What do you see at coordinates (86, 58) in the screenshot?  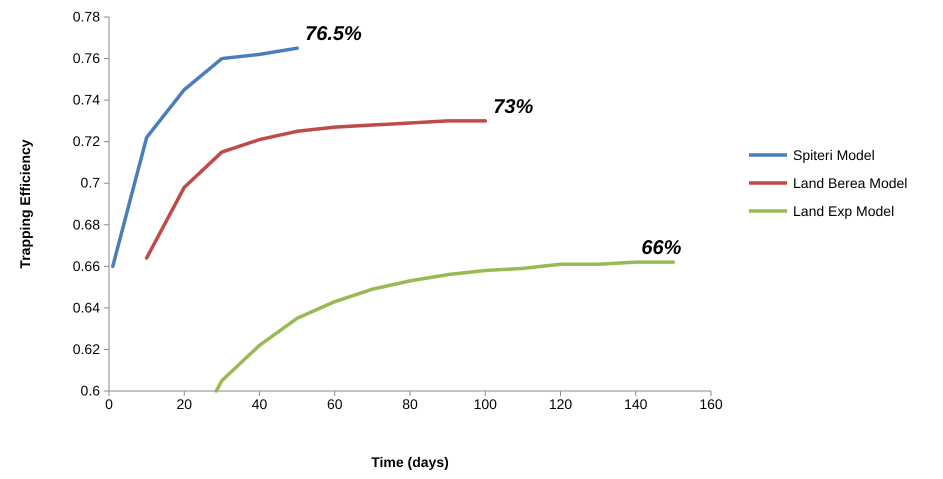 I see `y-tick-label: 0.76` at bounding box center [86, 58].